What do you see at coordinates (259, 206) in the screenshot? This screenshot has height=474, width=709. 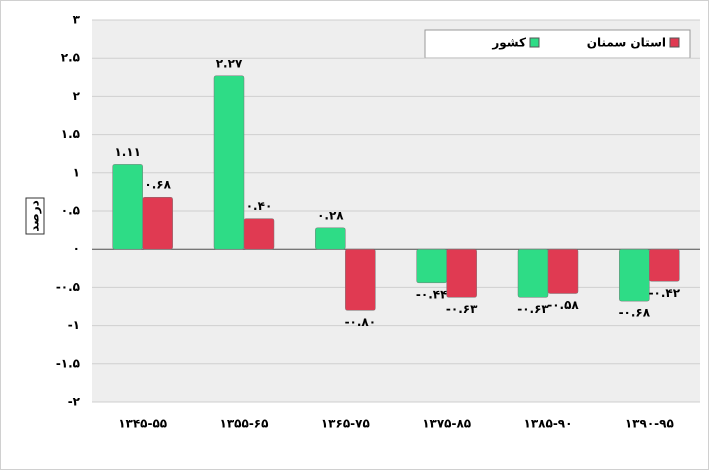 I see `data-label: ۰.۴۰` at bounding box center [259, 206].